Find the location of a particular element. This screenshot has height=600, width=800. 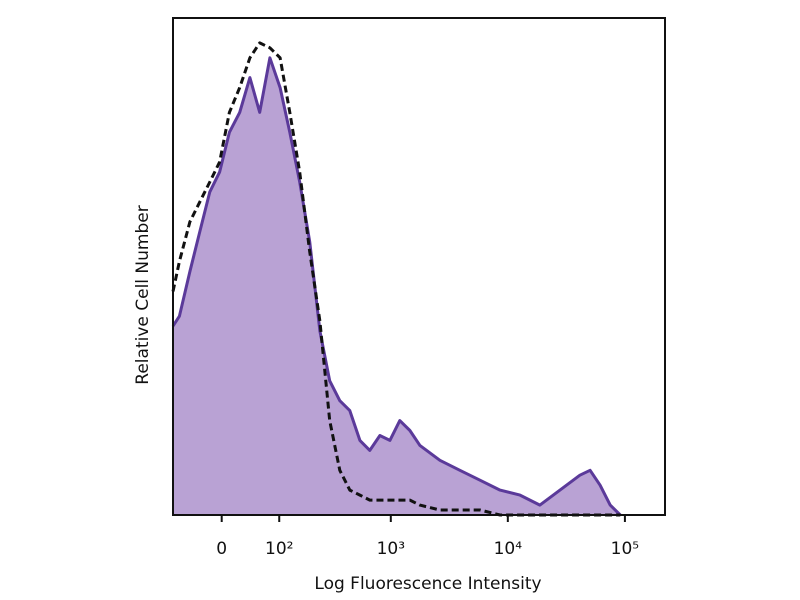

x-tick-label: 10⁴ is located at coordinates (508, 549).